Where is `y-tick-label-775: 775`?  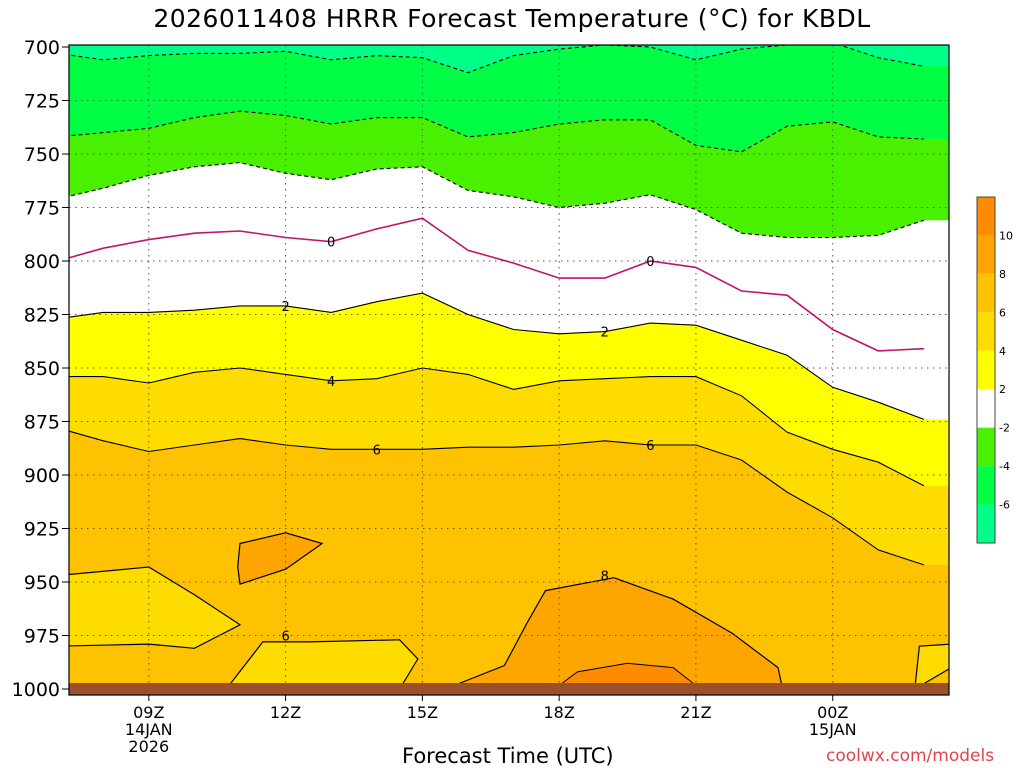
y-tick-label-775: 775 is located at coordinates (42, 209).